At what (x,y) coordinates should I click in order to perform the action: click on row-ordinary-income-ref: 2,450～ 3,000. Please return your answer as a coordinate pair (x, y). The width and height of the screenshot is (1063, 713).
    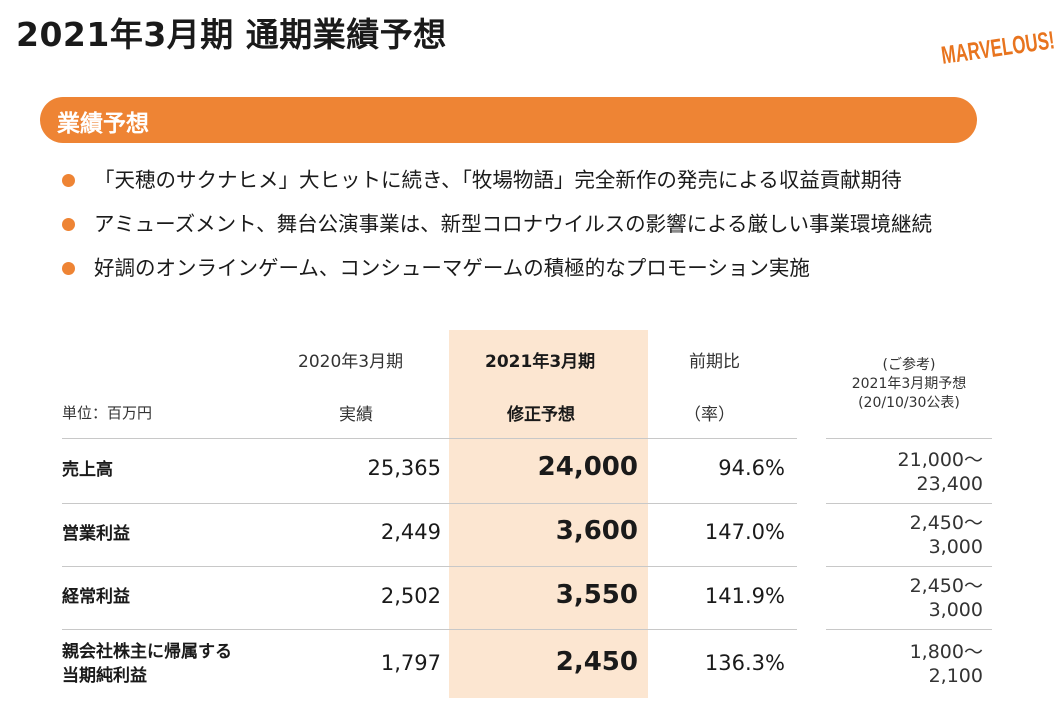
    Looking at the image, I should click on (946, 598).